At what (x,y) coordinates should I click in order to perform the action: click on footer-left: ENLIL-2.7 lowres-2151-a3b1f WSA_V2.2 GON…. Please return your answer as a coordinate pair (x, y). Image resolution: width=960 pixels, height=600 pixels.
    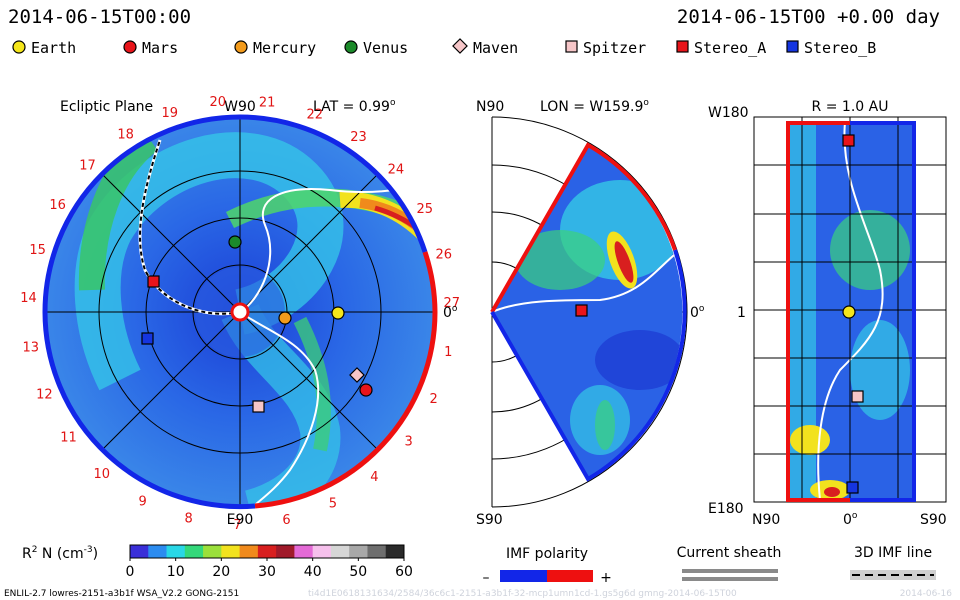
    Looking at the image, I should click on (121, 594).